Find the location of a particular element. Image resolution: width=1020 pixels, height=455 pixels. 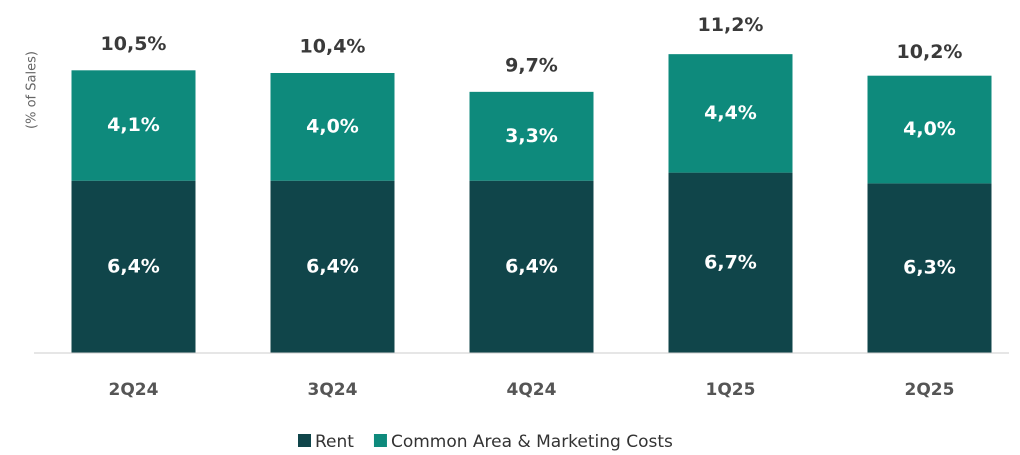

y-axis-label: (% of Sales) is located at coordinates (32, 90).